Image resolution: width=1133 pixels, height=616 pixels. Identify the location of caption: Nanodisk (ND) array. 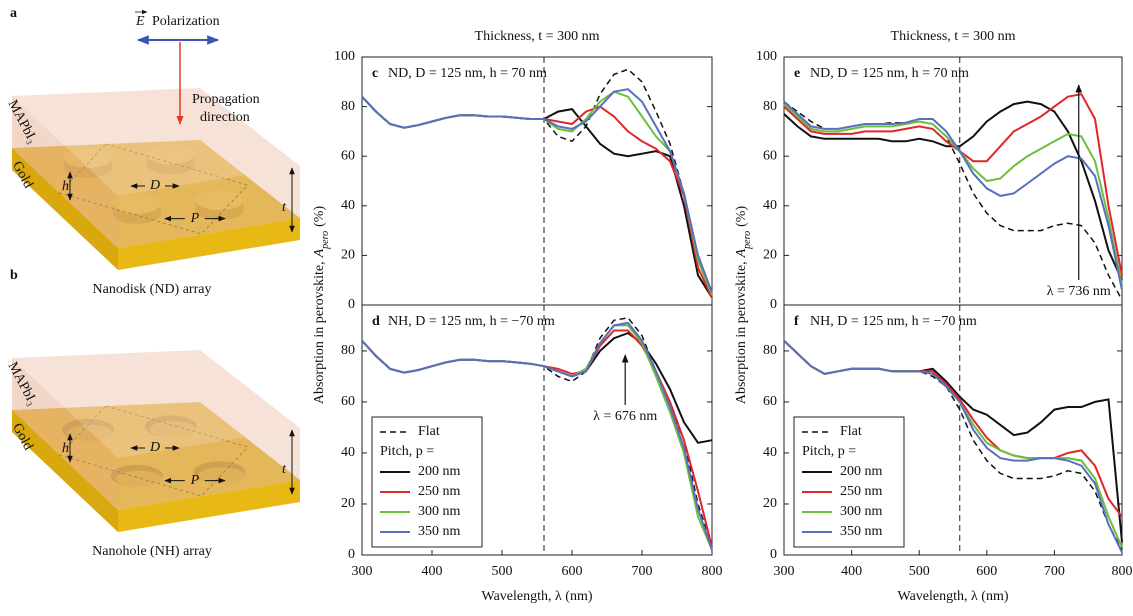
(152, 289).